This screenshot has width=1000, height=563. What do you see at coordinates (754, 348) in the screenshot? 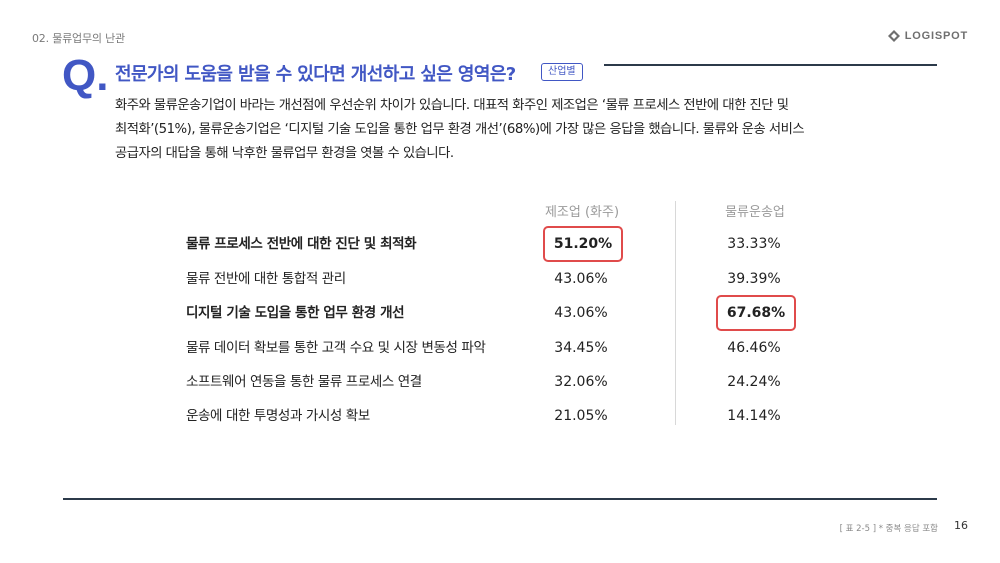
I see `logistics-value: 46.46%` at bounding box center [754, 348].